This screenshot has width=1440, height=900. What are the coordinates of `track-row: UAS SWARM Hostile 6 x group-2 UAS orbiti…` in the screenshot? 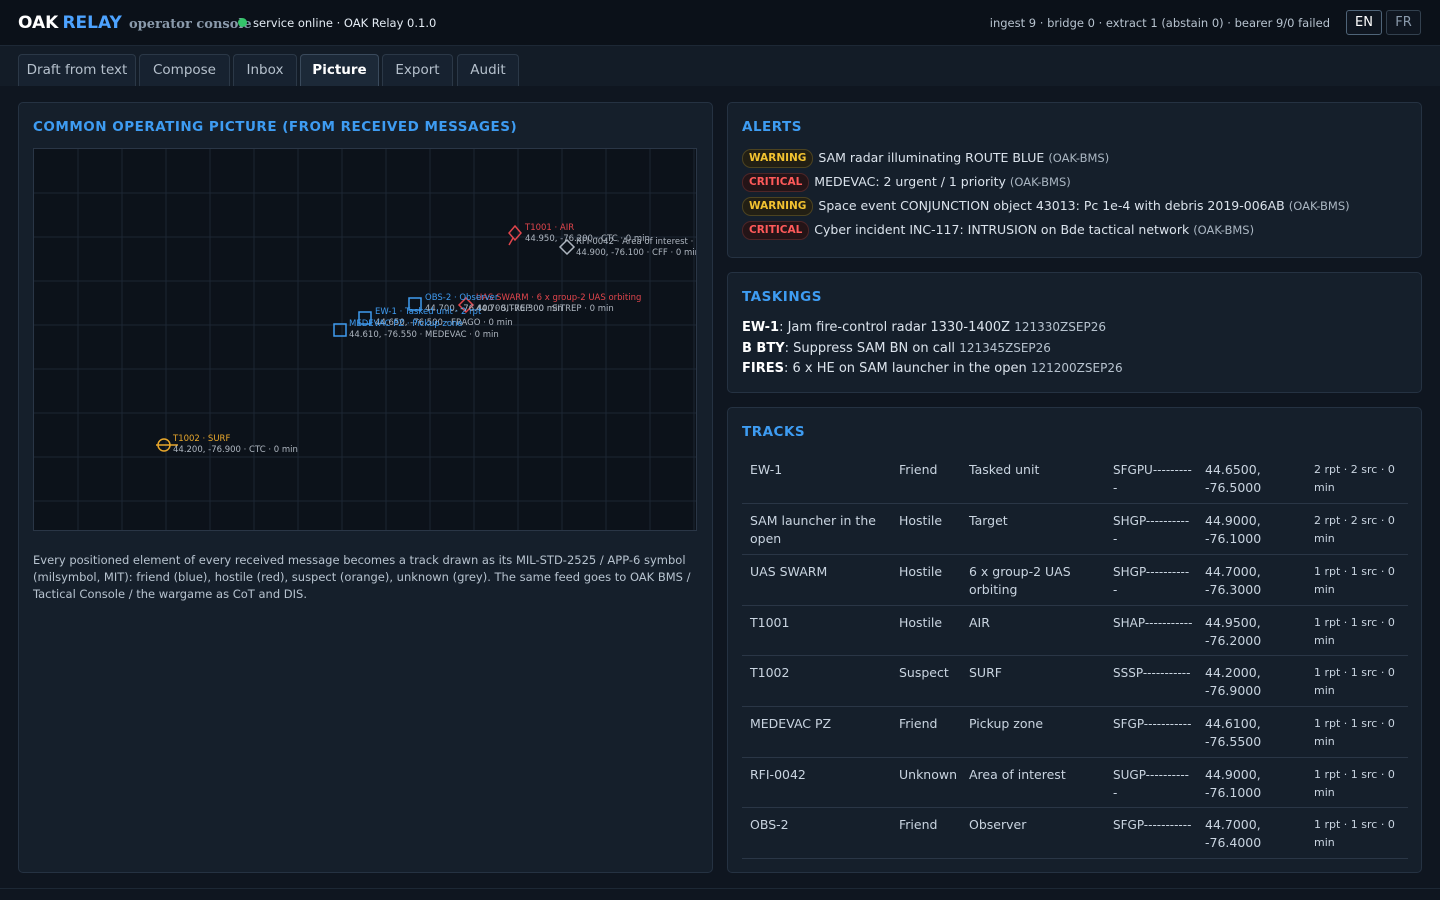 It's located at (1075, 580).